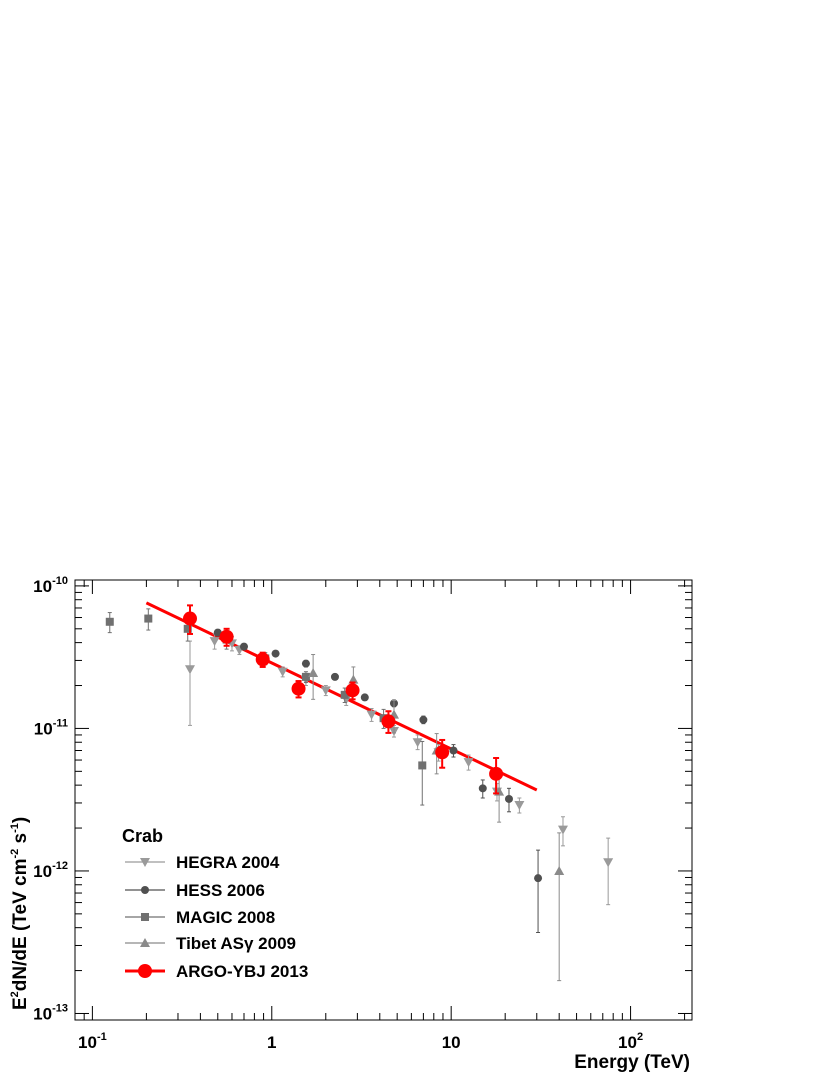  What do you see at coordinates (220, 890) in the screenshot?
I see `legend-label: HESS 2006` at bounding box center [220, 890].